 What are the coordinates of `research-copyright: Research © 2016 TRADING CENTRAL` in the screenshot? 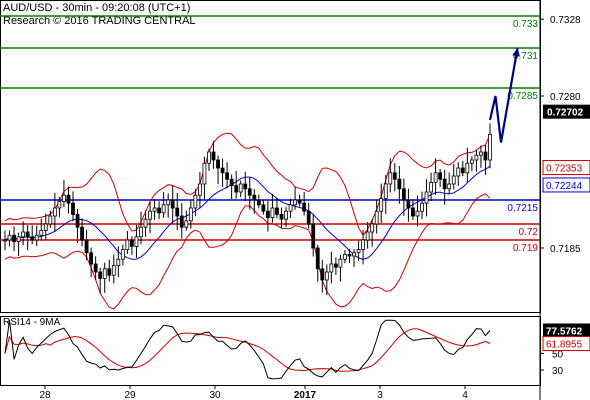 It's located at (99, 21).